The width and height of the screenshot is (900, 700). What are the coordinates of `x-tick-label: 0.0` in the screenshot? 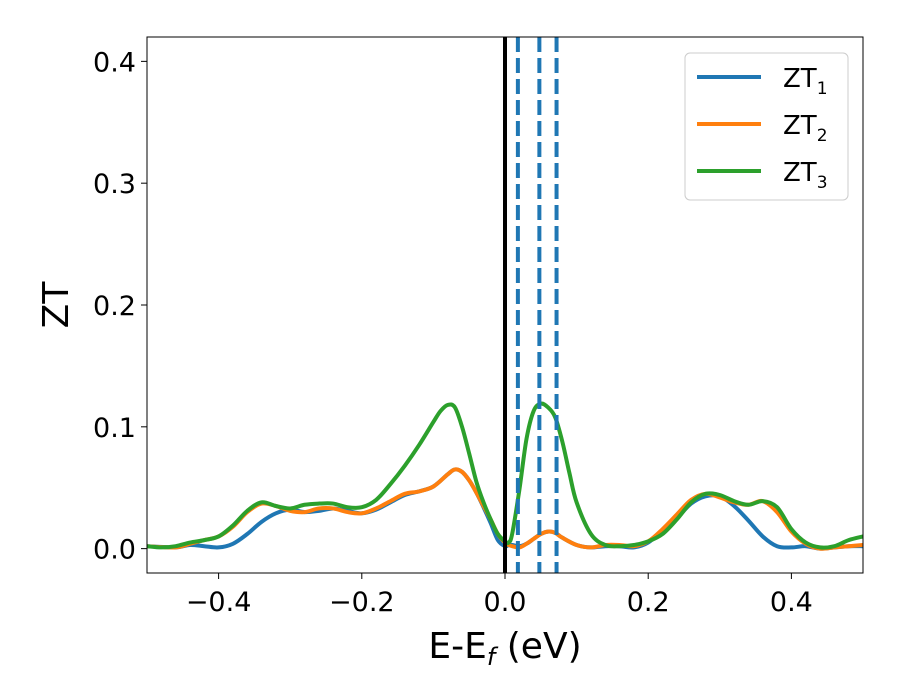 It's located at (505, 602).